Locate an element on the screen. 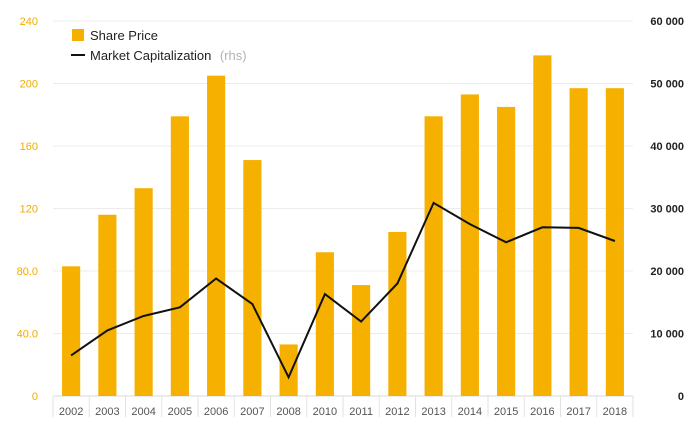  legend-label-market-cap: Market Capitalization (rhs) is located at coordinates (168, 55).